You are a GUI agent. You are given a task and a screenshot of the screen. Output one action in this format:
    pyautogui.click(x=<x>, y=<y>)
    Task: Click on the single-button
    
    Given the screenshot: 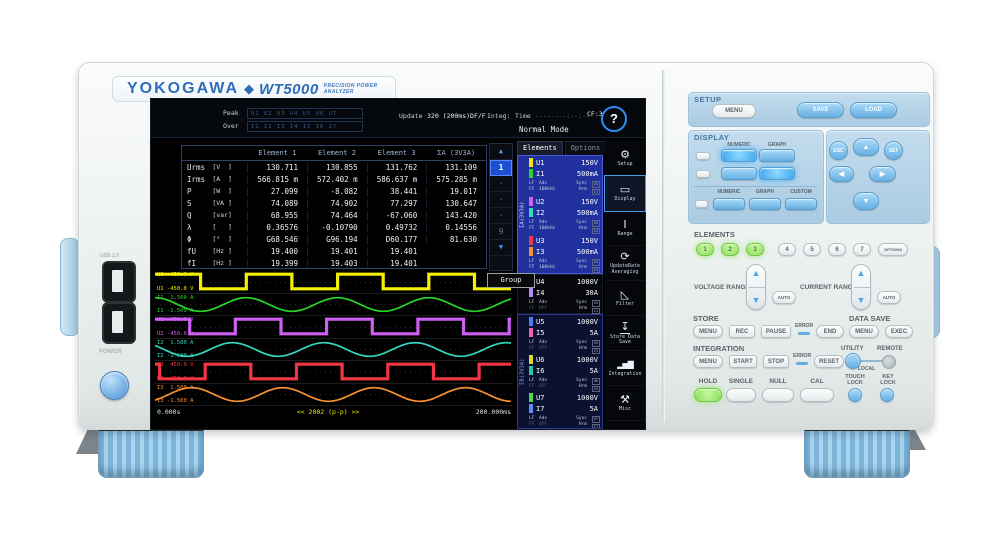 What is the action you would take?
    pyautogui.click(x=741, y=395)
    